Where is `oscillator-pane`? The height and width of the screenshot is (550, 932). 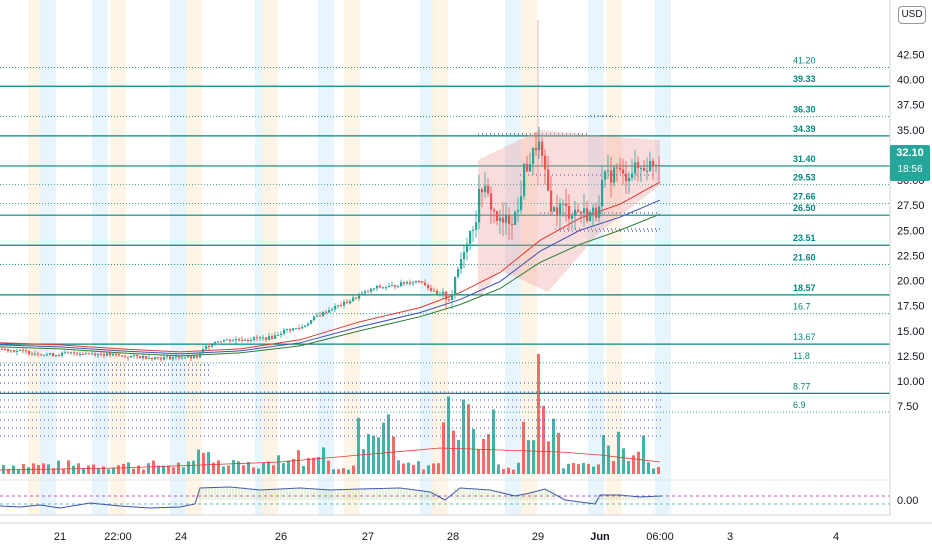
oscillator-pane is located at coordinates (445, 497).